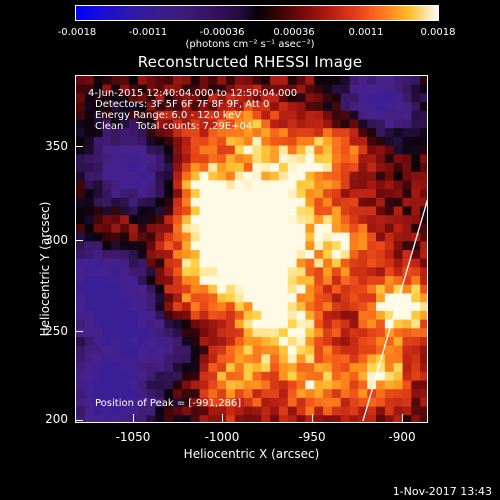  Describe the element at coordinates (56, 240) in the screenshot. I see `y-tick-label: 300` at that location.